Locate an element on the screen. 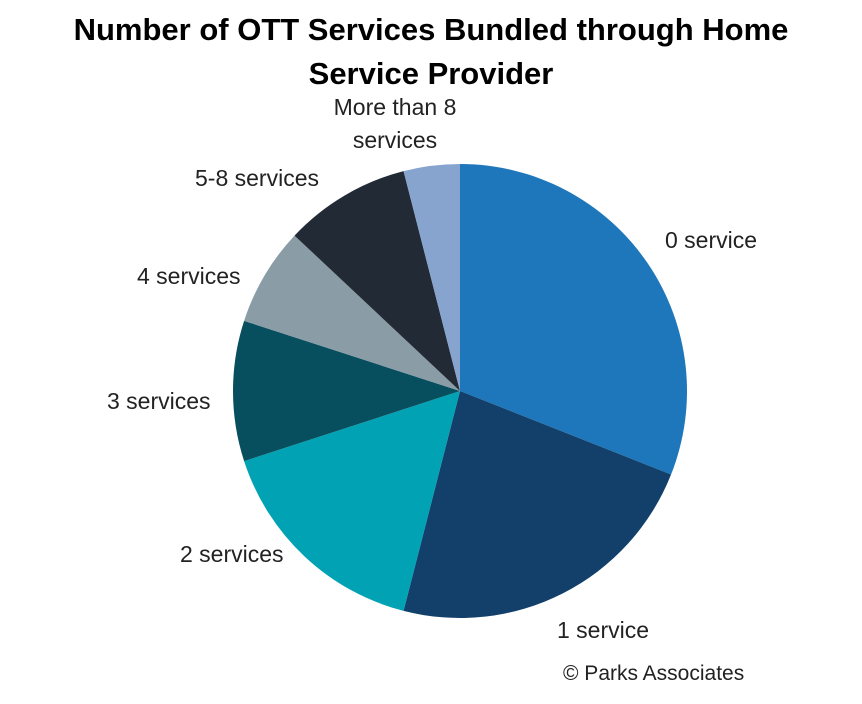 The width and height of the screenshot is (862, 704). pie-slice-more-than-8-services is located at coordinates (431, 277).